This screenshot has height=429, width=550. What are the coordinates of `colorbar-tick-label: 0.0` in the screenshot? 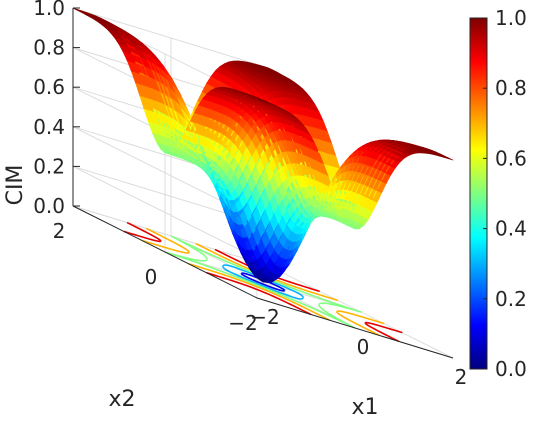 It's located at (511, 369).